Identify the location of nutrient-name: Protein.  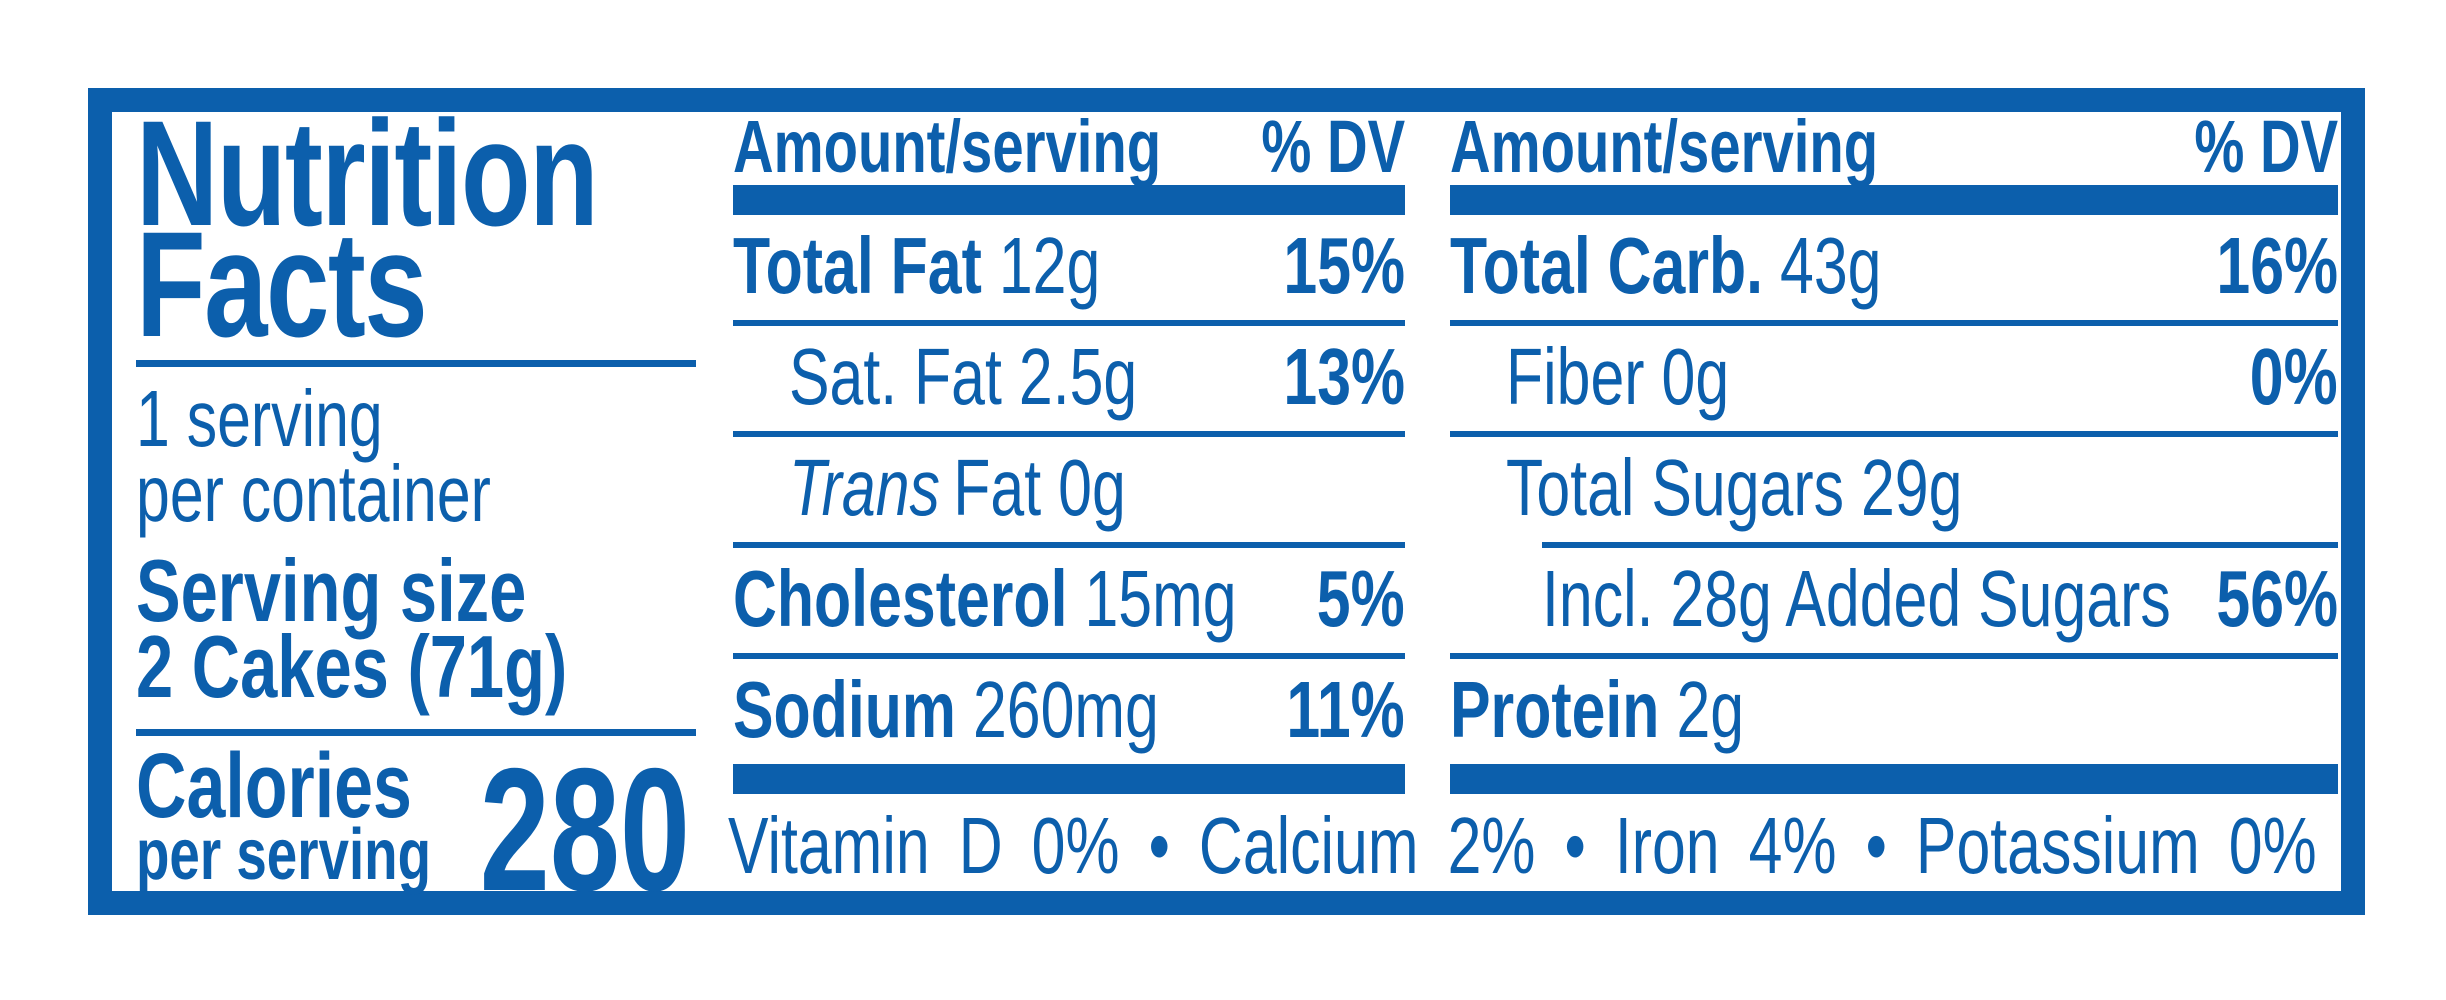
(1555, 709).